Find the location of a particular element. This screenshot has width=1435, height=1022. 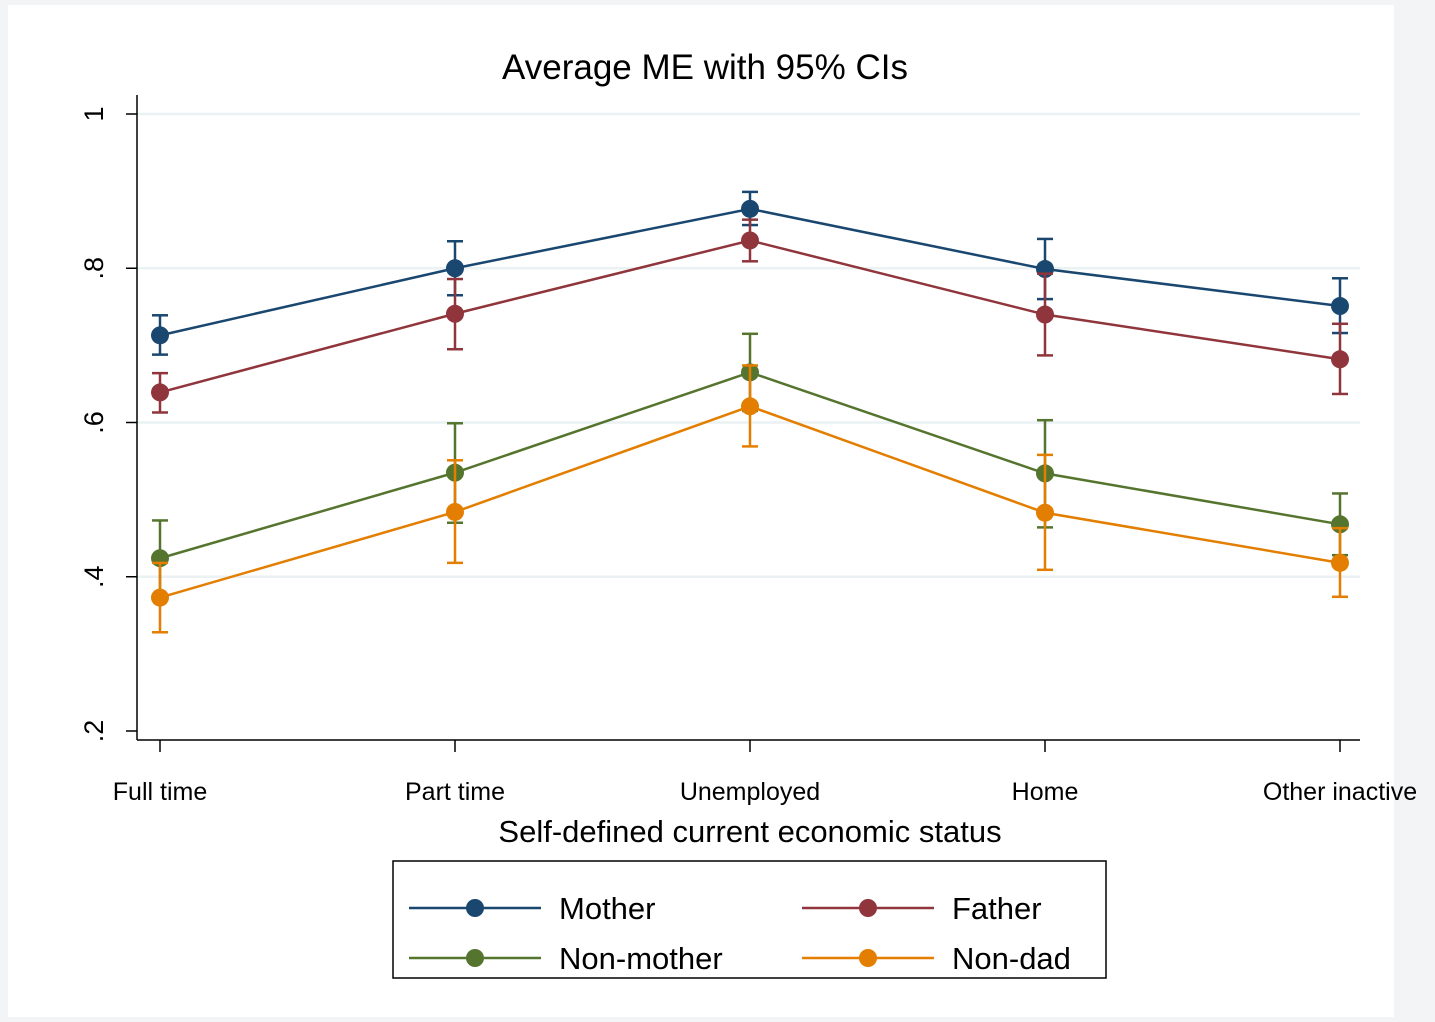

x-tick-label: Unemployed is located at coordinates (750, 792).